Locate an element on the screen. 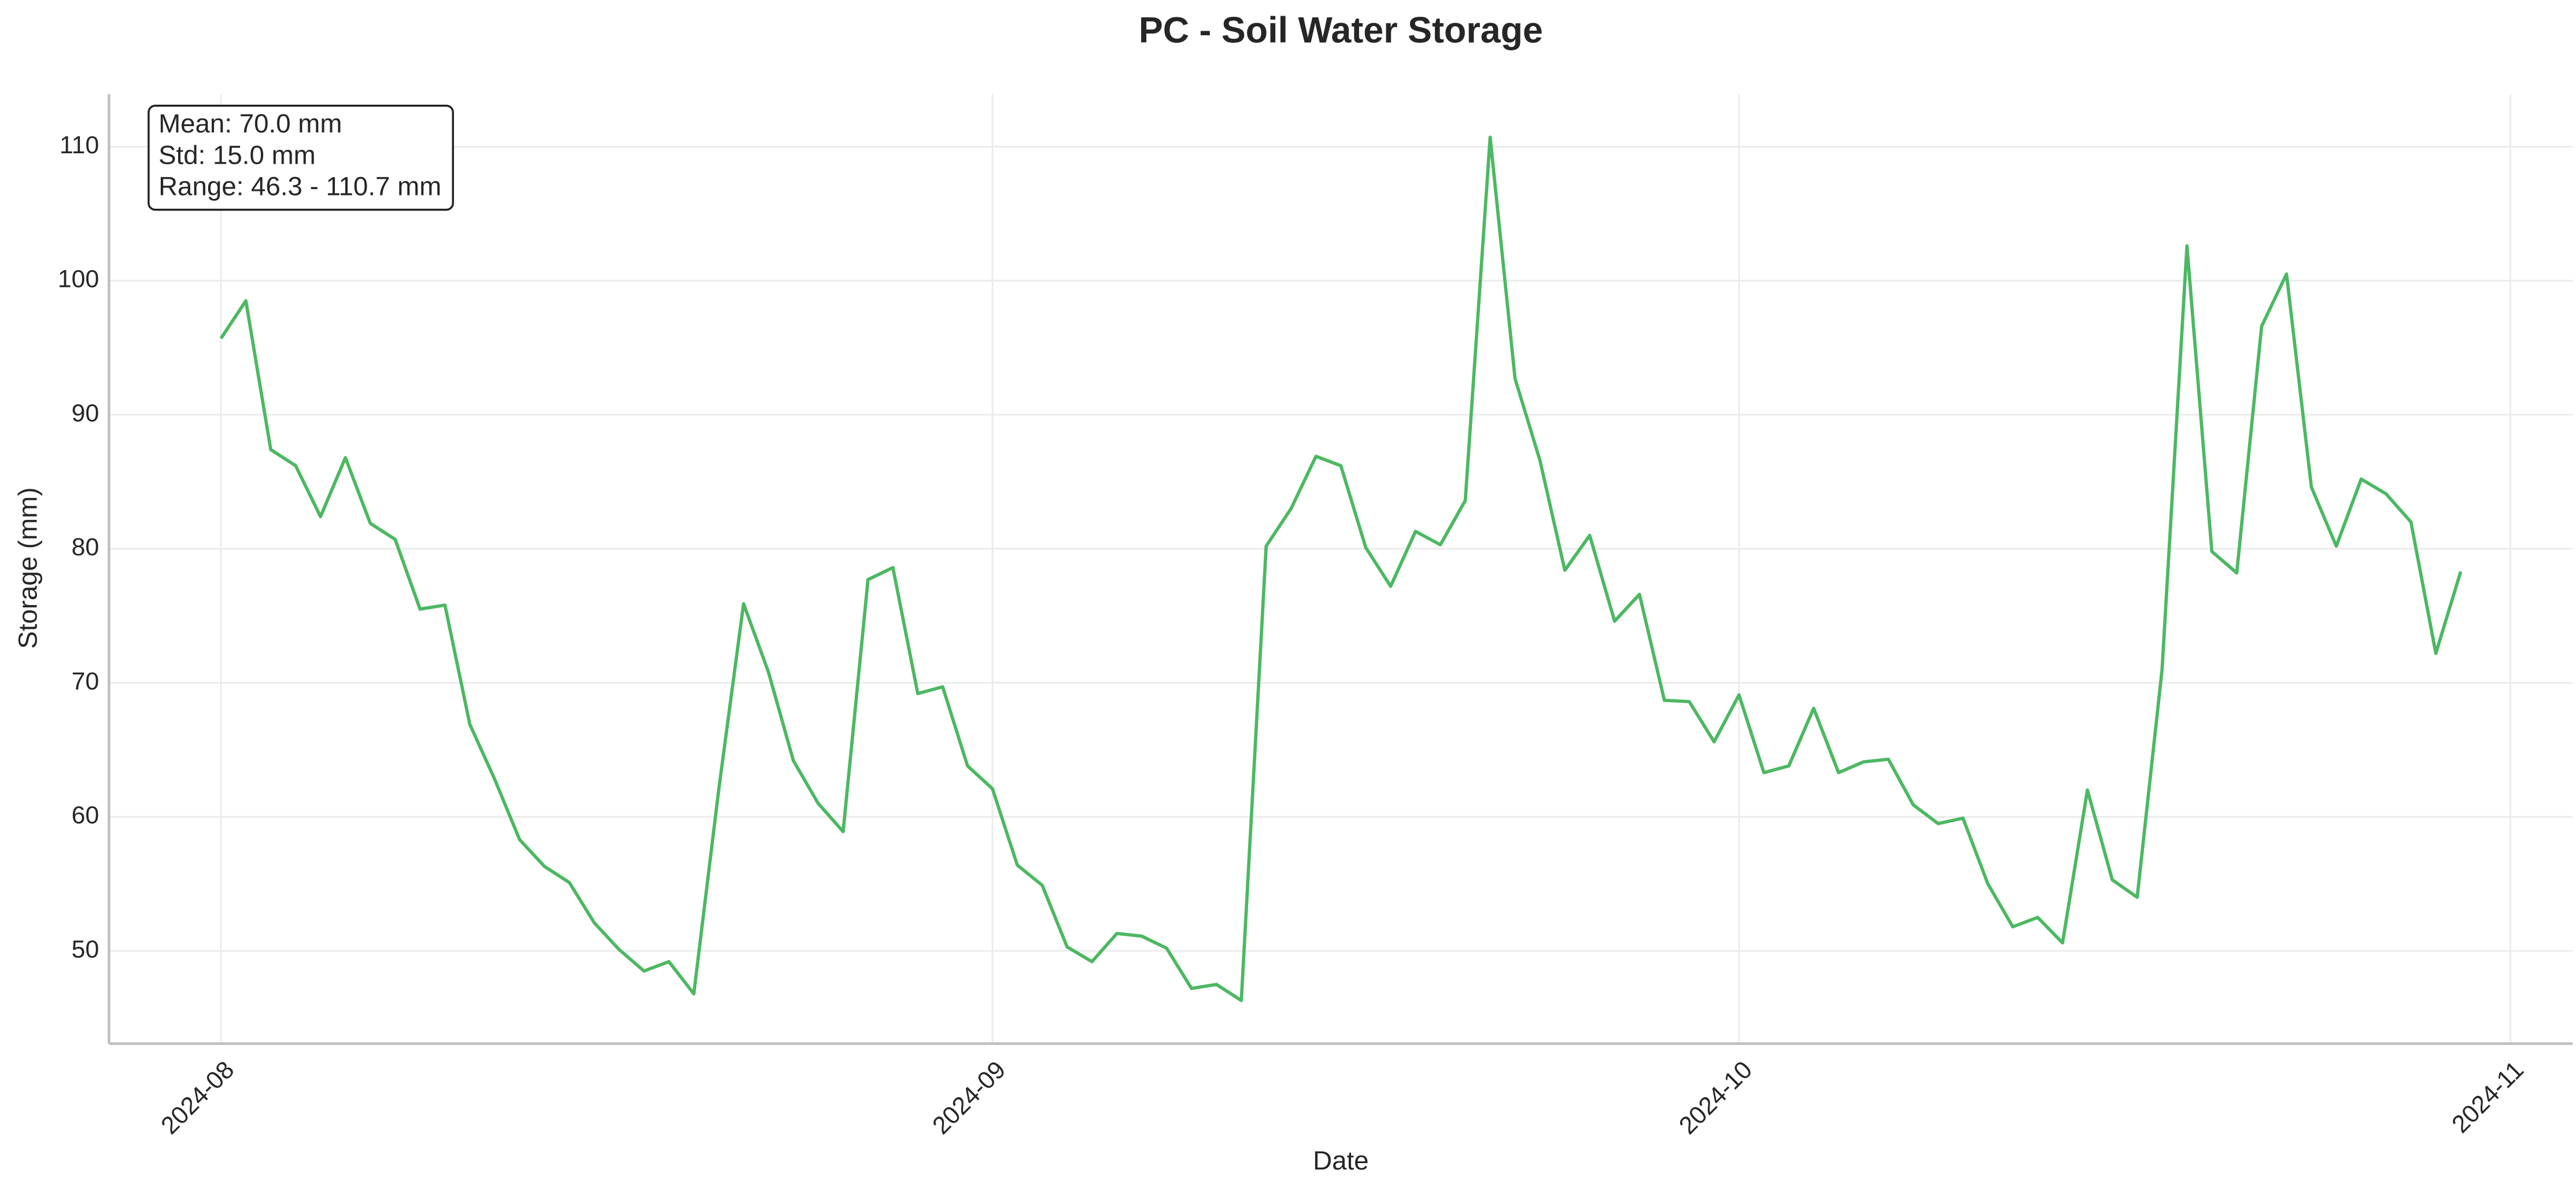  stats-text: Mean: 70.0 mm is located at coordinates (250, 124).